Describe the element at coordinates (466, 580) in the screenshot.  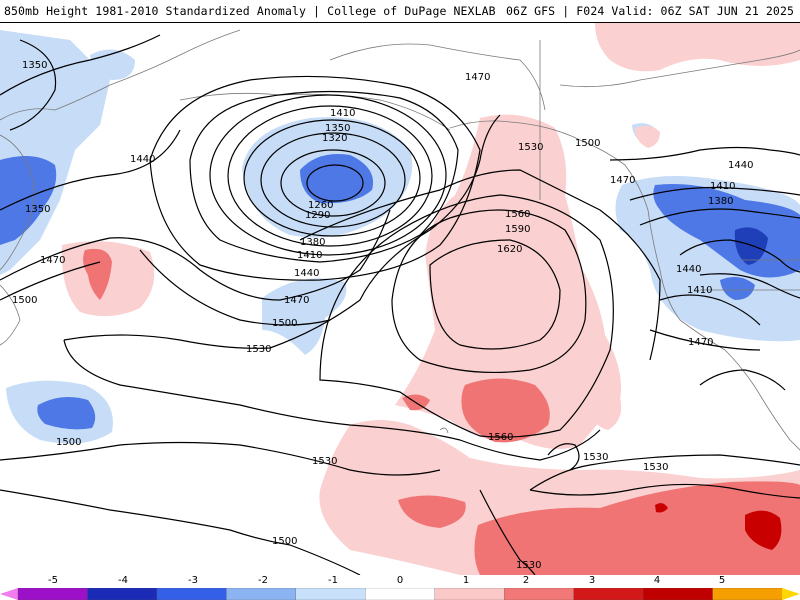
I see `colorbar-tick: 1` at that location.